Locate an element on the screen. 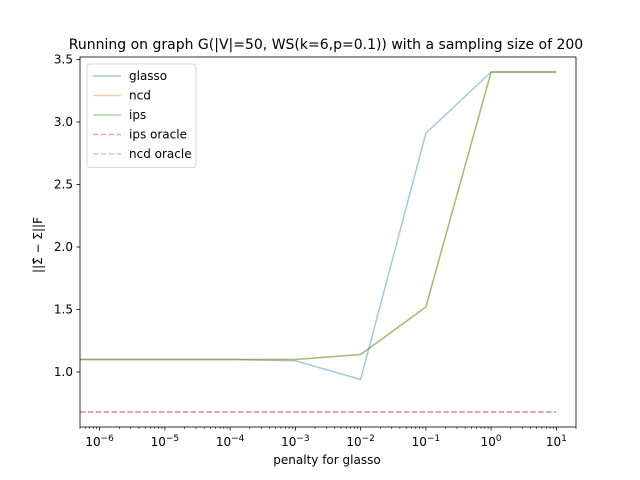  x-tick-label: 10⁻⁴ is located at coordinates (230, 441).